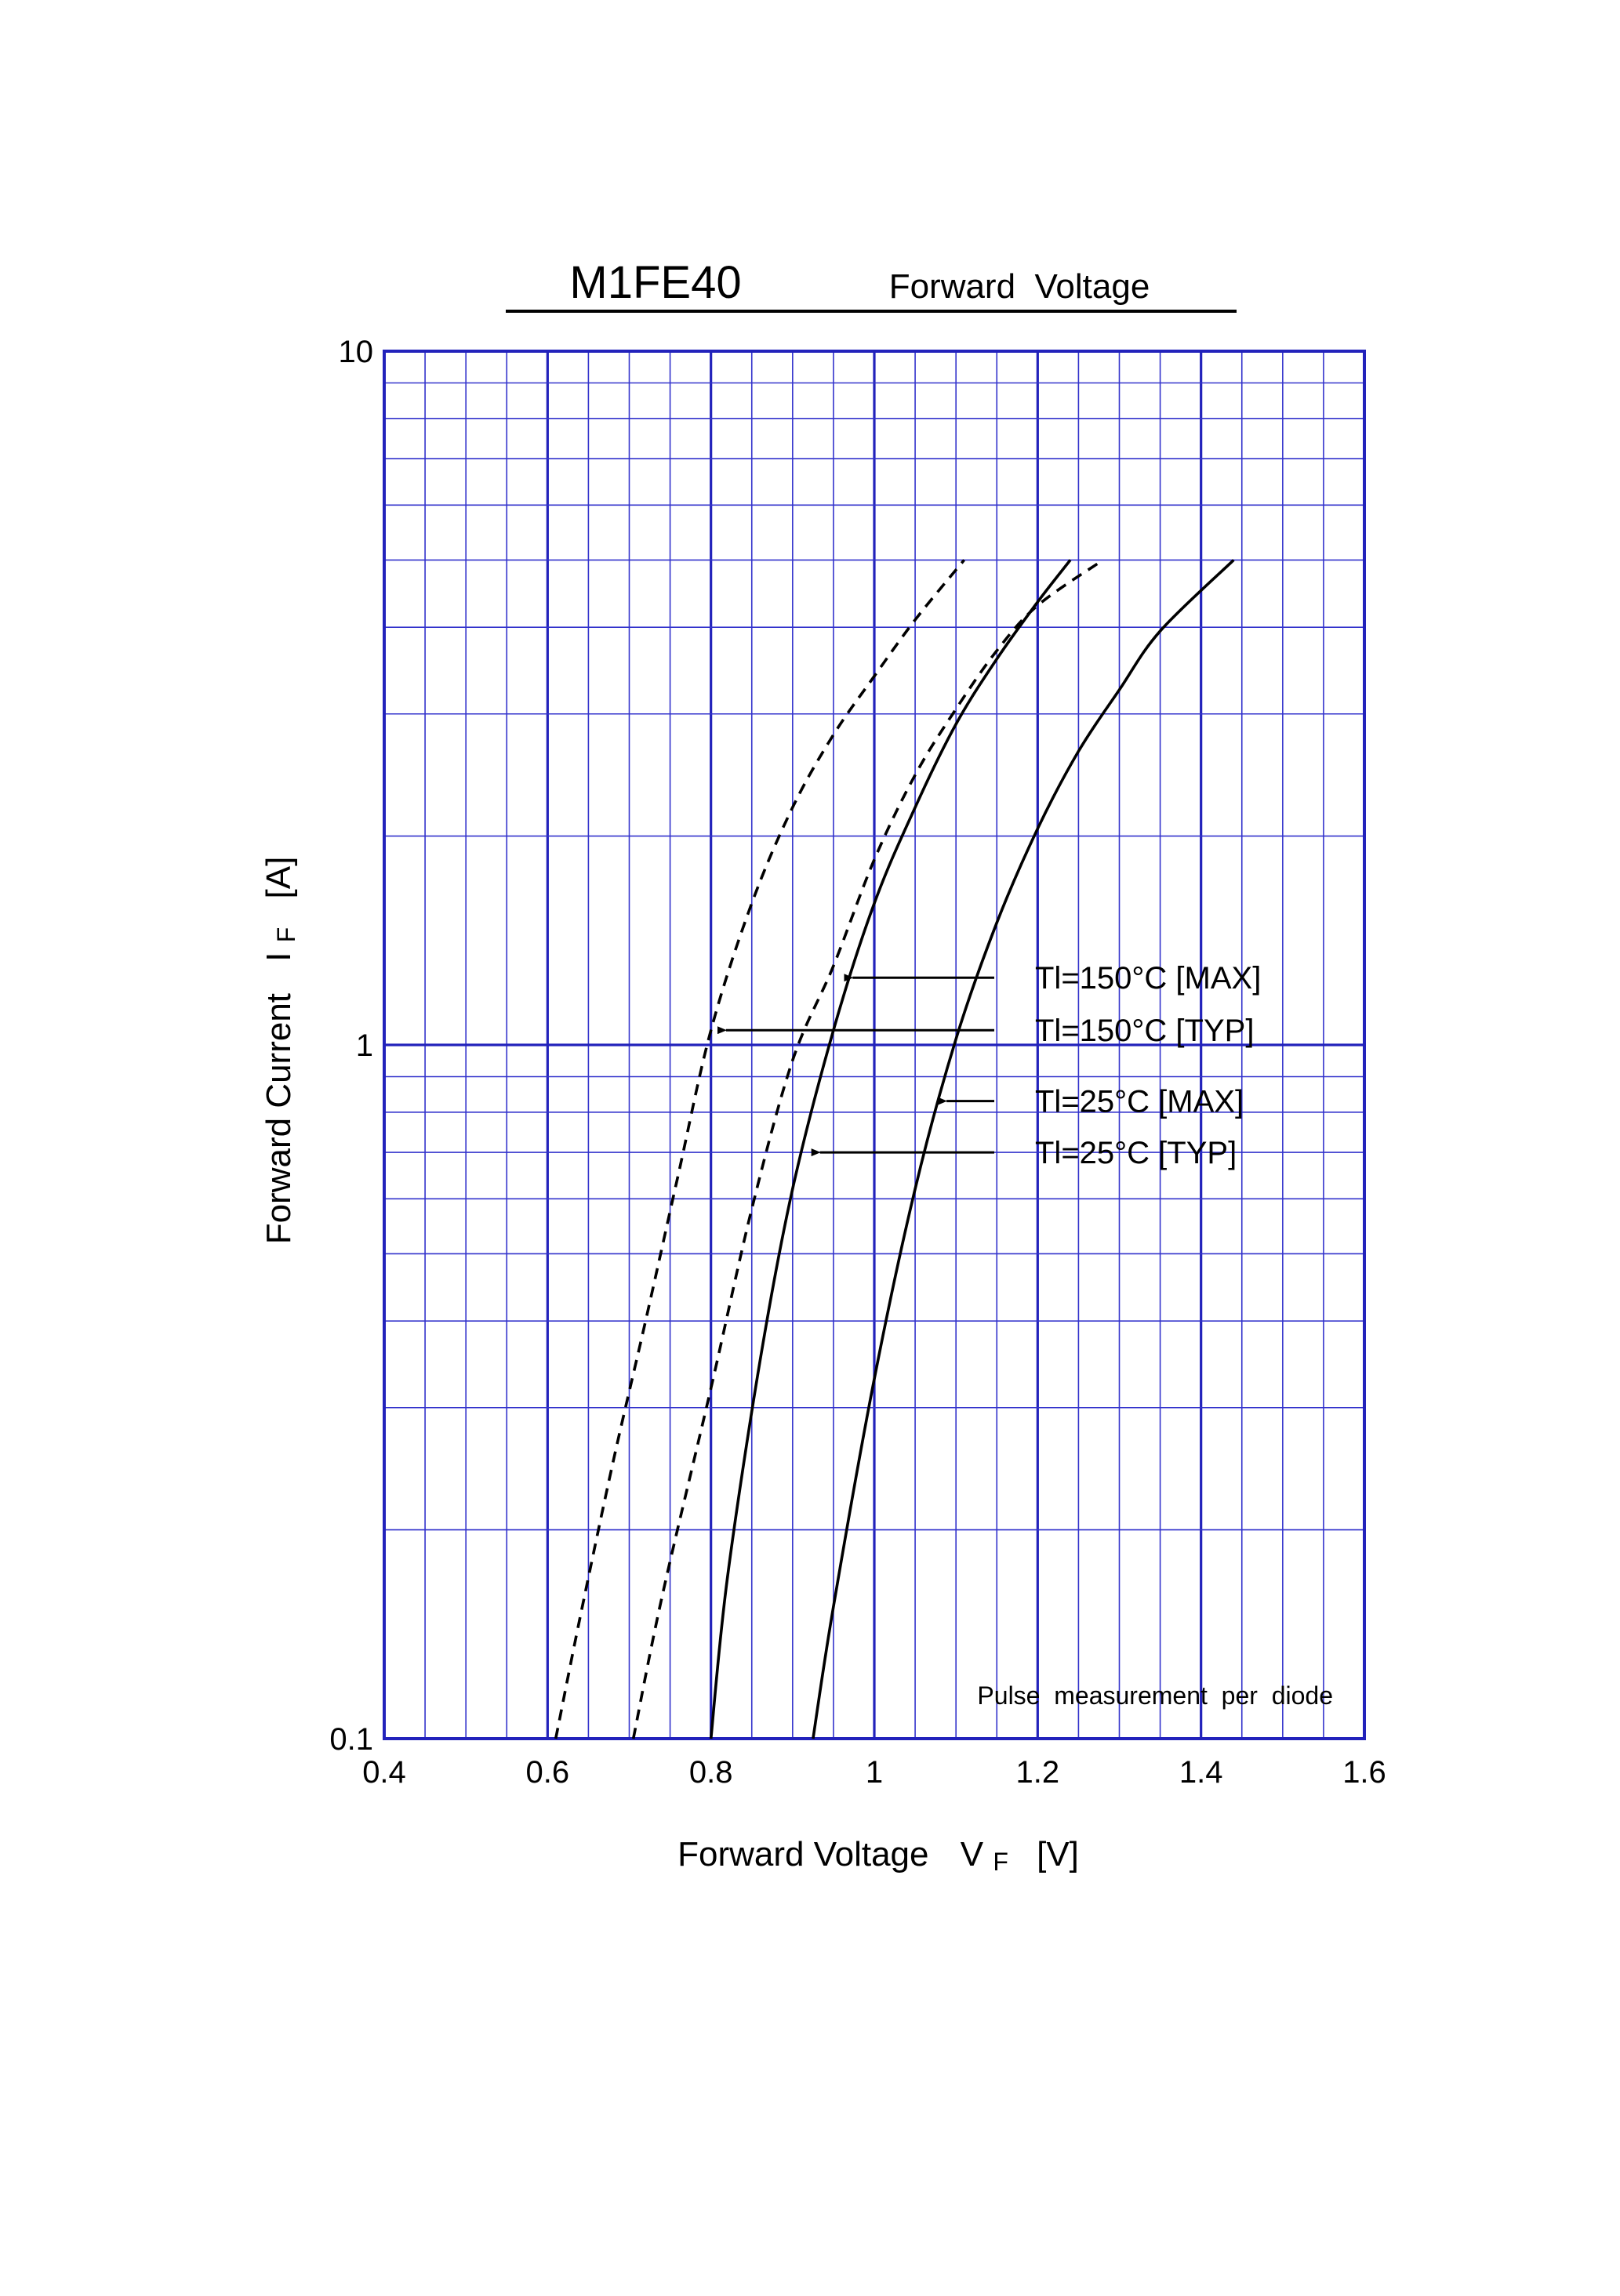 The height and width of the screenshot is (2296, 1620). What do you see at coordinates (279, 878) in the screenshot?
I see `y-axis-unit: [A]` at bounding box center [279, 878].